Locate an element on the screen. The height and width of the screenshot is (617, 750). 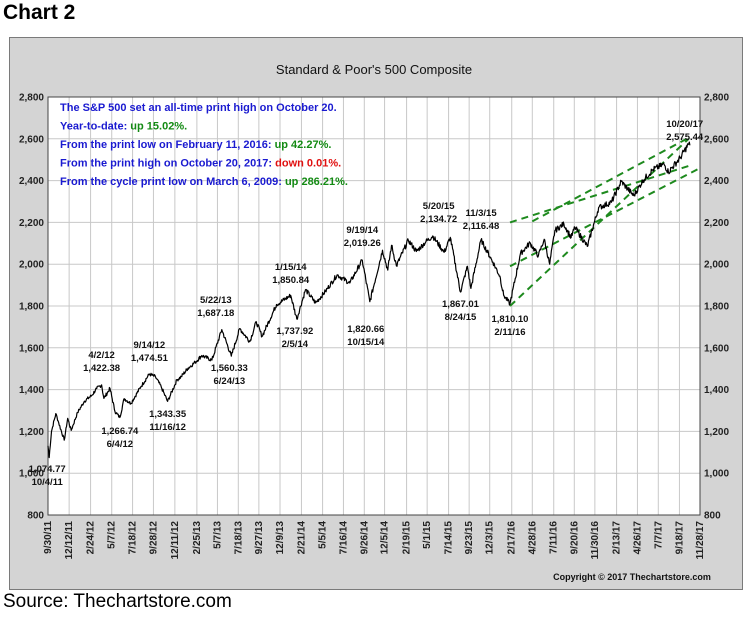
y-tick-label-left: 2,600 is located at coordinates (31, 139).